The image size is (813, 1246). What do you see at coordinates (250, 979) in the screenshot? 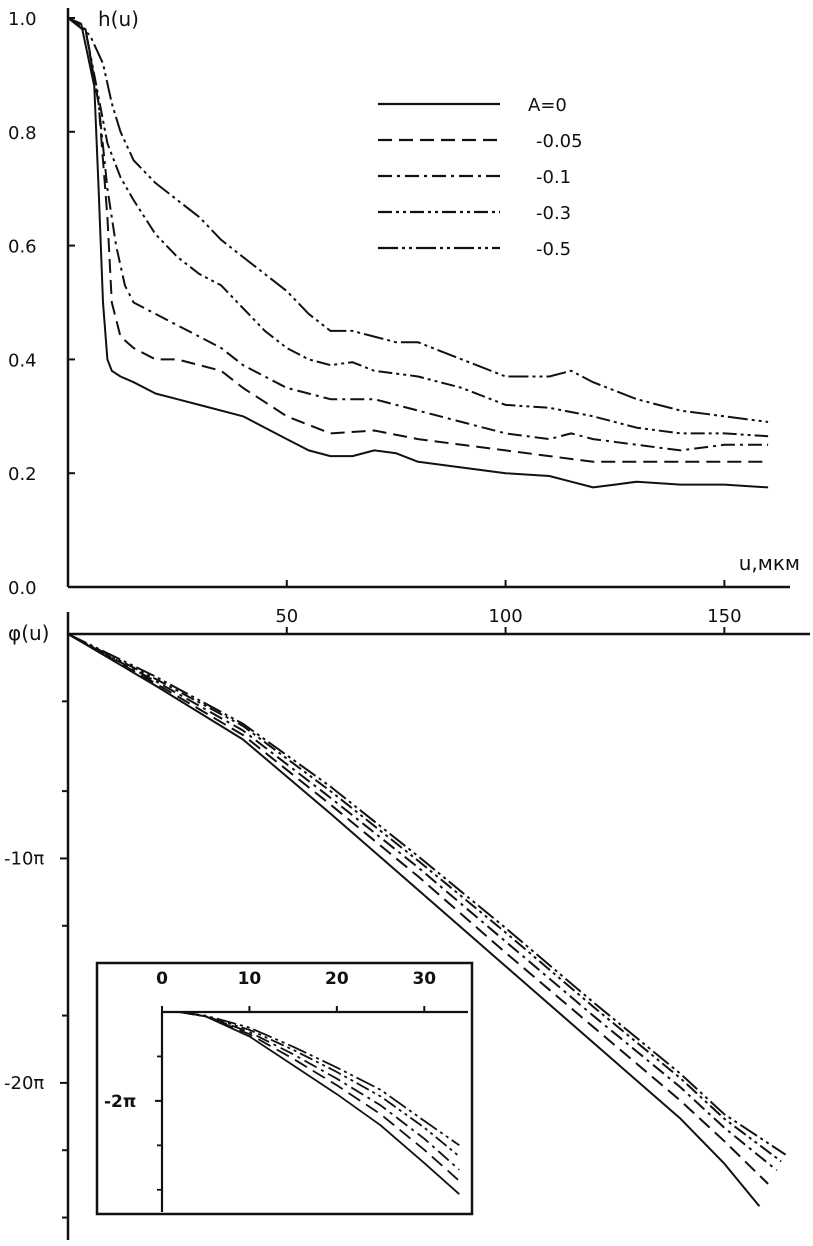
I see `inset-x-tick-label: 10` at bounding box center [250, 979].